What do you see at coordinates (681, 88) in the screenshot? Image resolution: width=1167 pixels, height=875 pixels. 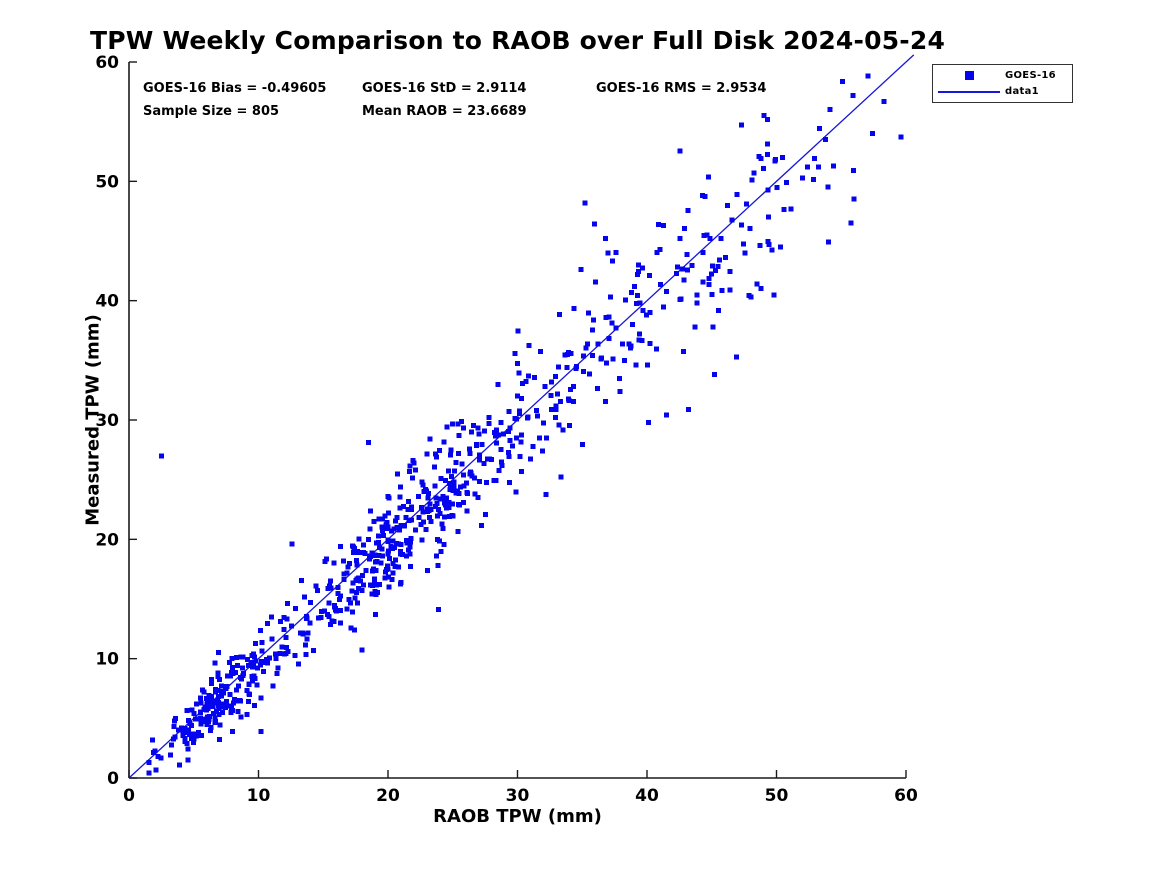 I see `stat-rms: GOES-16 RMS = 2.9534` at bounding box center [681, 88].